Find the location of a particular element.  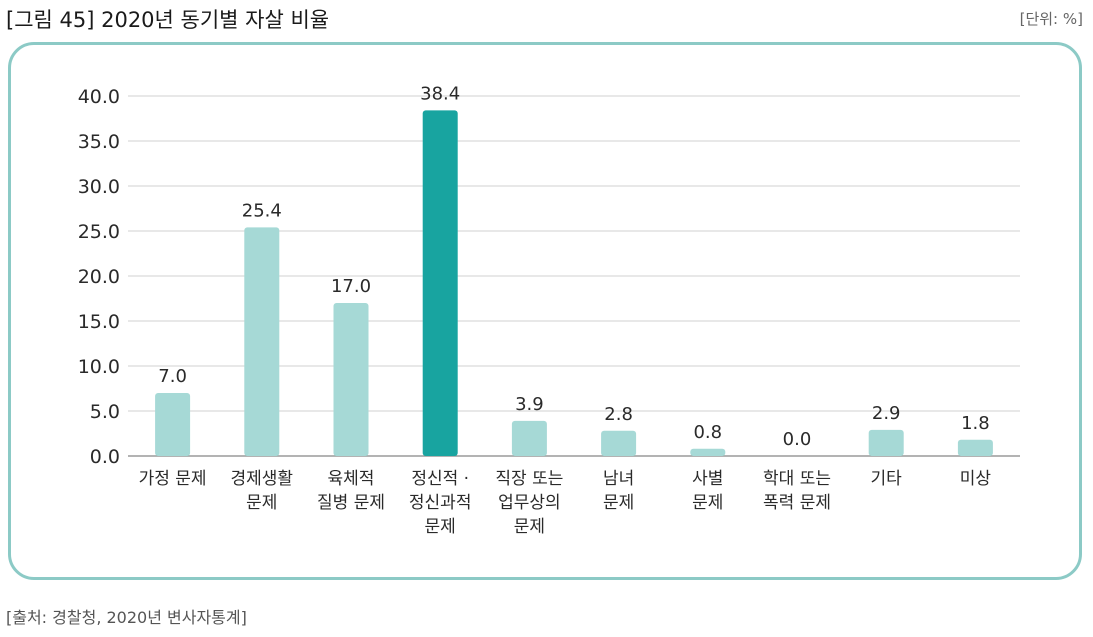

y-tick-label: 40.0 is located at coordinates (99, 97).